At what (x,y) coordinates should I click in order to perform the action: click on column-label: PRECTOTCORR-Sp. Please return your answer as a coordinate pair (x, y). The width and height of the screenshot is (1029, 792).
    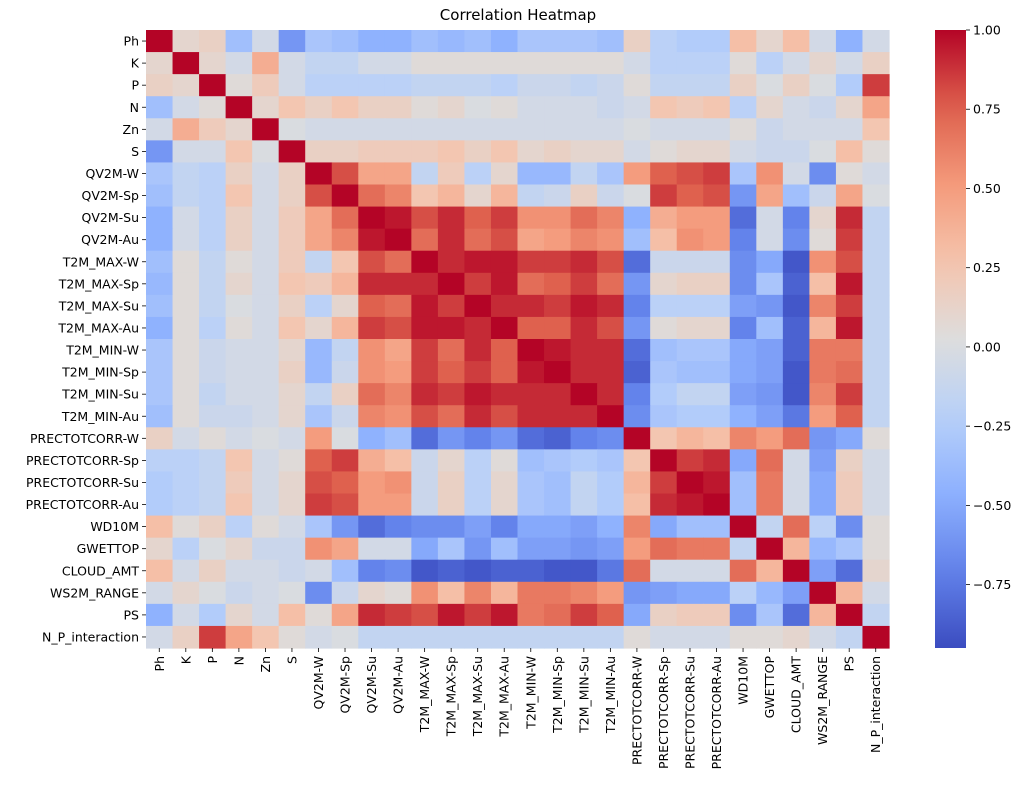
    Looking at the image, I should click on (663, 712).